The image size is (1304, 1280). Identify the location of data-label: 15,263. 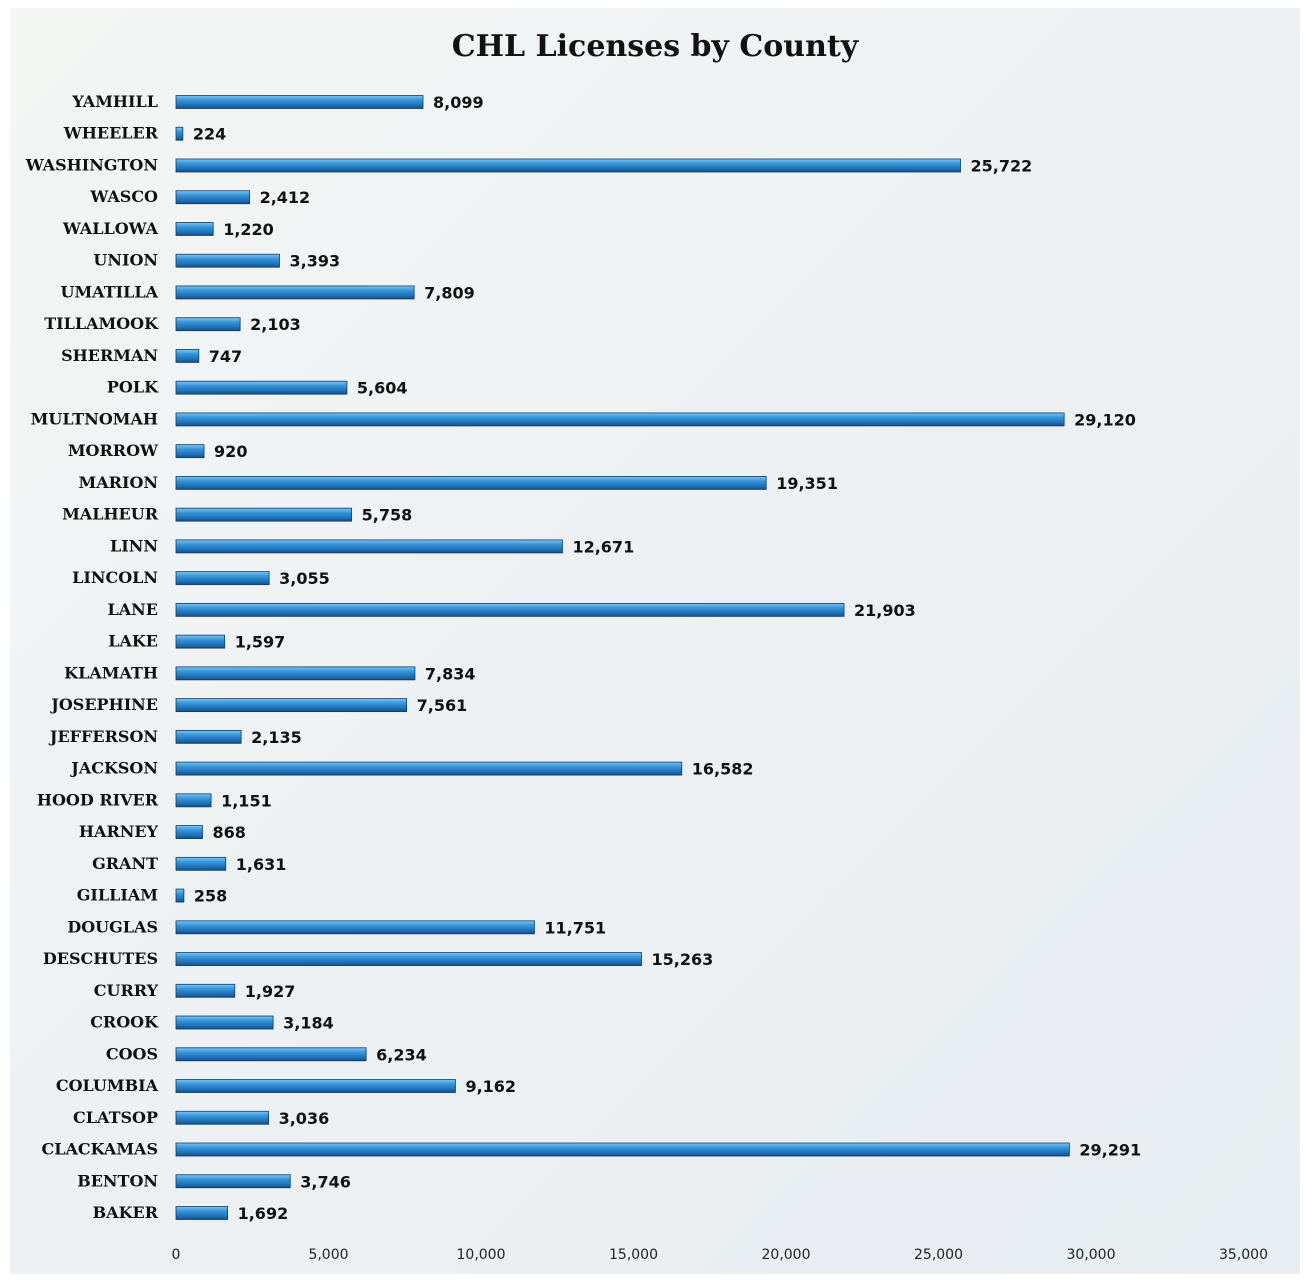
(683, 959).